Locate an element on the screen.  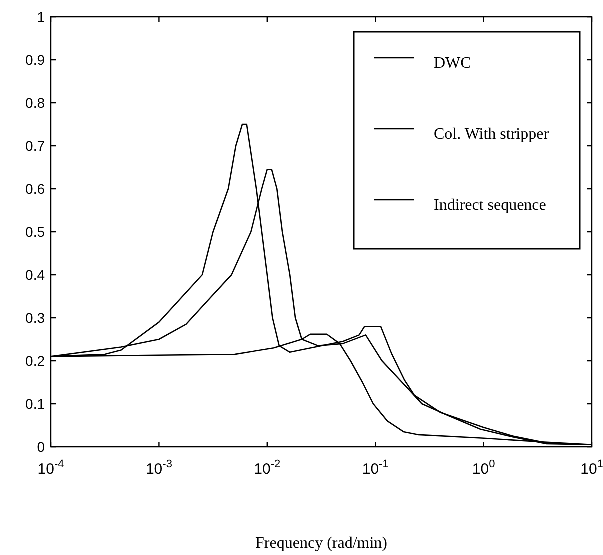
x-axis-title: Frequency (rad/min) is located at coordinates (322, 543).